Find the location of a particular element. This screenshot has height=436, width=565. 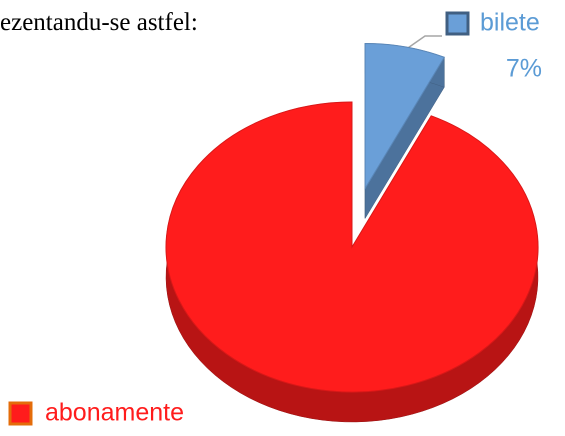

leader-line is located at coordinates (423, 43).